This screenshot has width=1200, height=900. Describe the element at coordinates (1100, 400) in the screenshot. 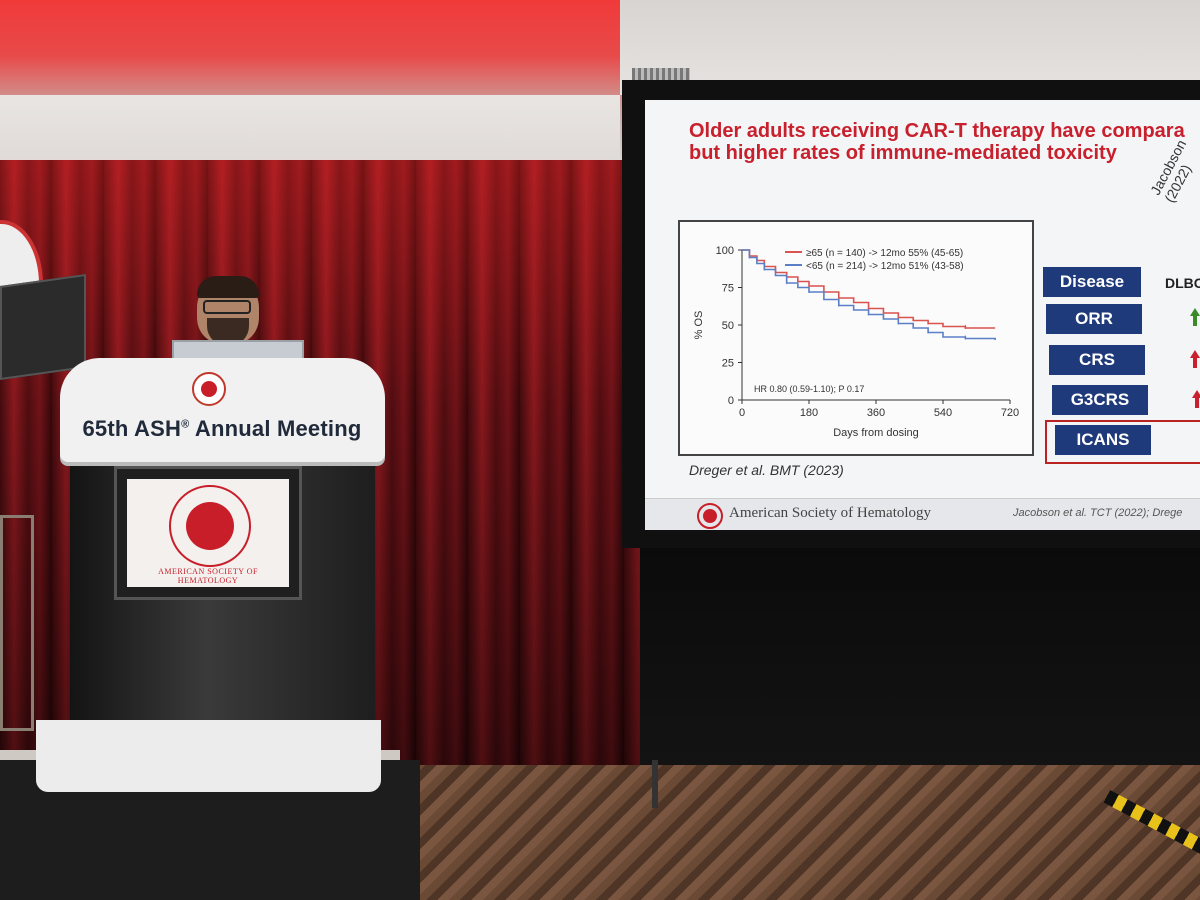

I see `row-label-g3crs: G3CRS` at that location.